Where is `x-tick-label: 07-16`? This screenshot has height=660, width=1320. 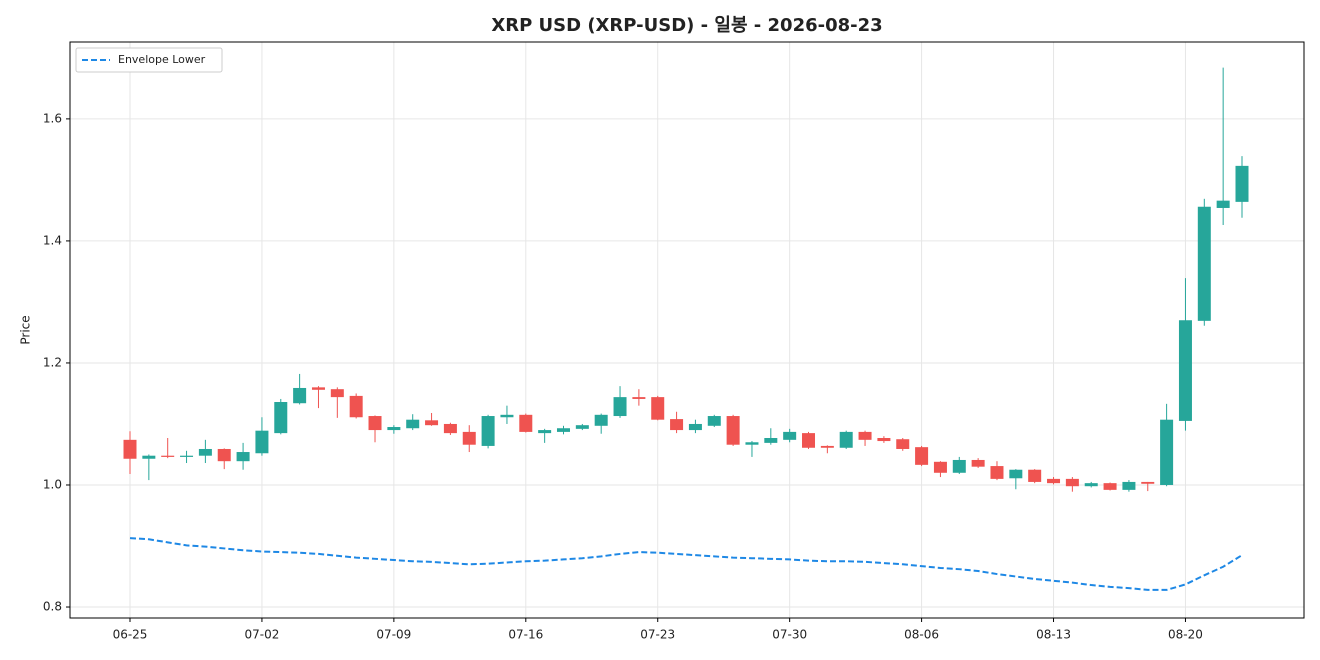
x-tick-label: 07-16 is located at coordinates (525, 635).